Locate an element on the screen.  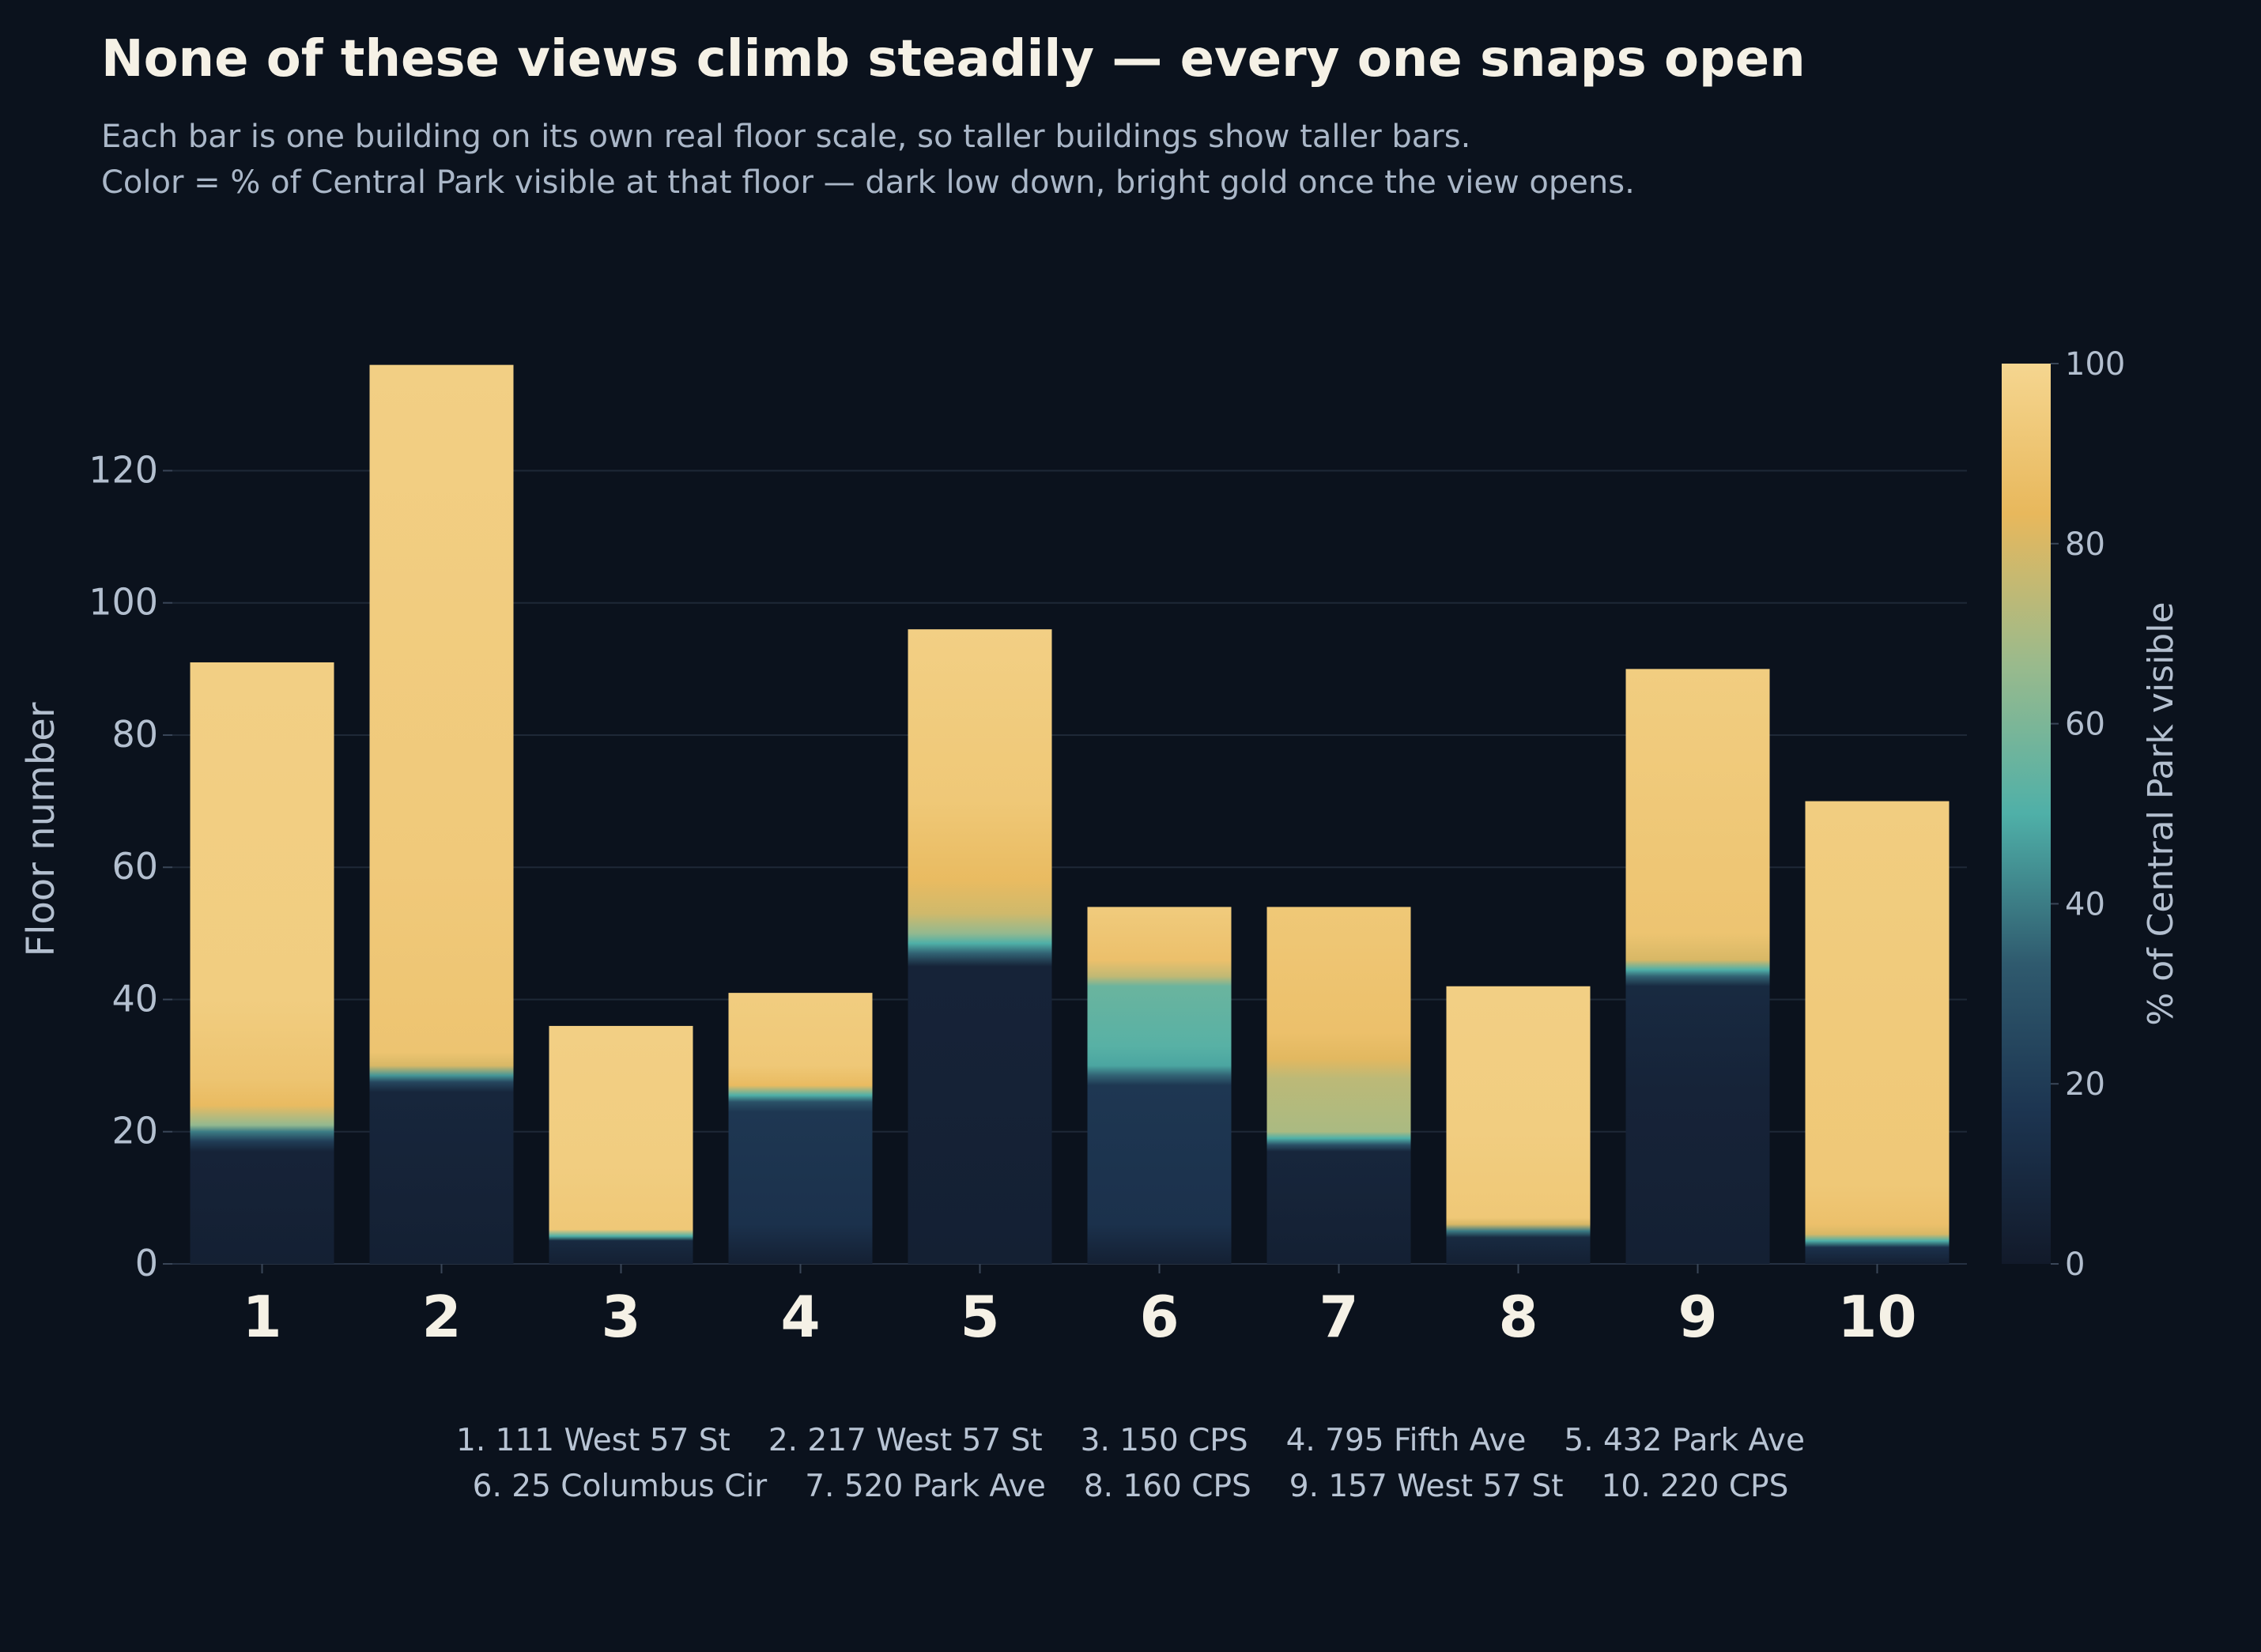
y-axis-label: Floor number is located at coordinates (41, 829).